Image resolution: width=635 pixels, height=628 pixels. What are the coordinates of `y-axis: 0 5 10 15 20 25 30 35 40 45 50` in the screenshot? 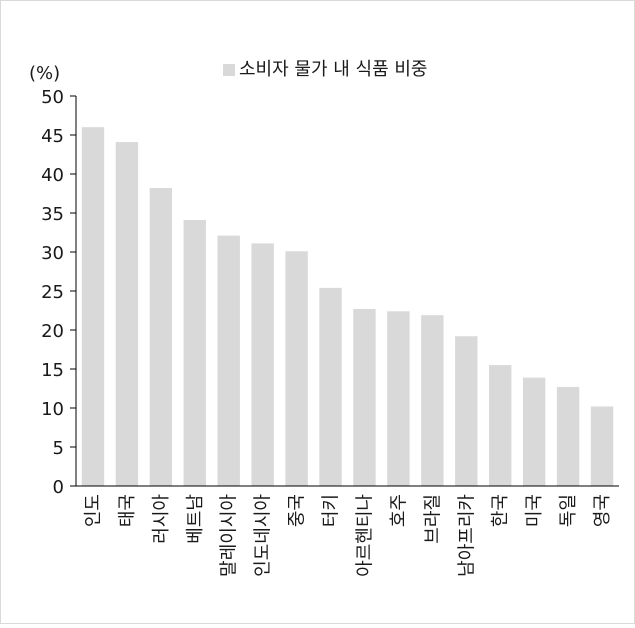 It's located at (59, 292).